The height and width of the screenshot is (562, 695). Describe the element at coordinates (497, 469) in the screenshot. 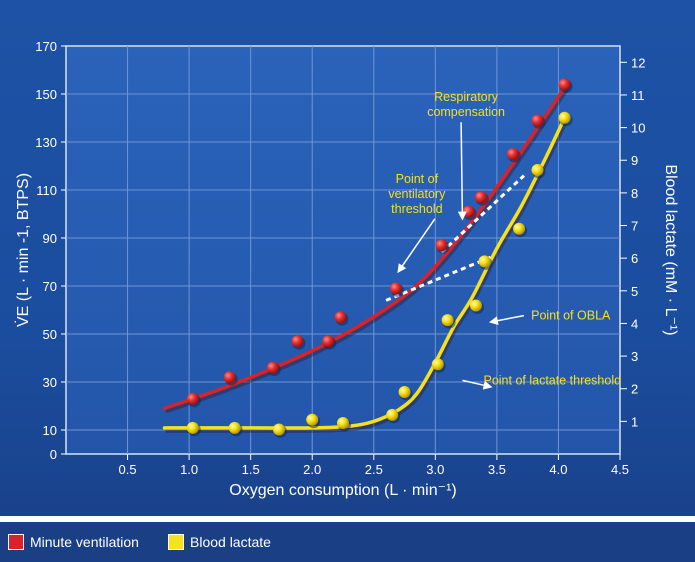

I see `x-tick-label: 3.5` at that location.